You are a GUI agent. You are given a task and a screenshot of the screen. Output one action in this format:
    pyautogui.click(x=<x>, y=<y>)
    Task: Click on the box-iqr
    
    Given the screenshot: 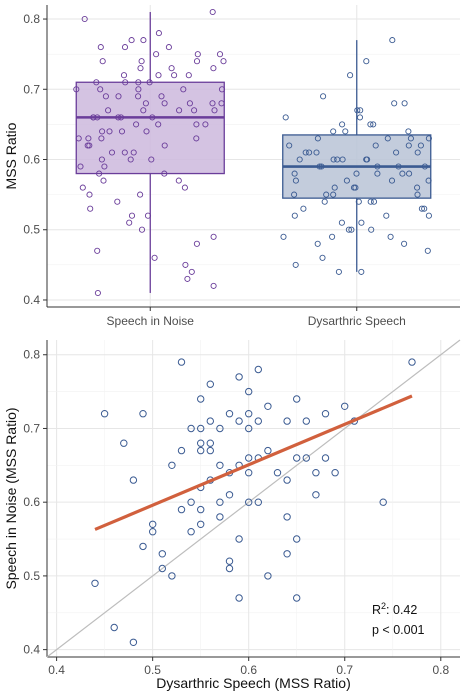 What is the action you would take?
    pyautogui.click(x=150, y=128)
    